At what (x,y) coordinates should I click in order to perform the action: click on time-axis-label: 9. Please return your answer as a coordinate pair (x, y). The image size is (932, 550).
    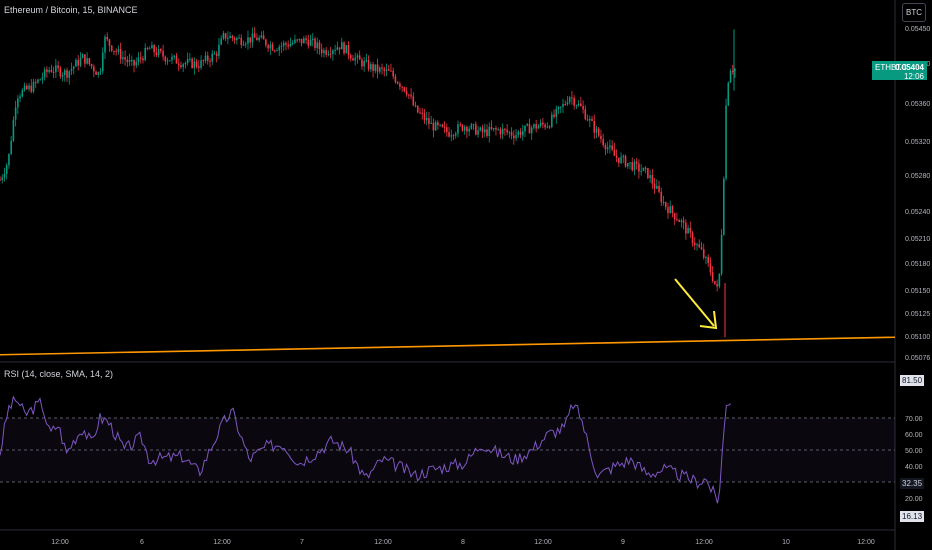
    Looking at the image, I should click on (623, 542).